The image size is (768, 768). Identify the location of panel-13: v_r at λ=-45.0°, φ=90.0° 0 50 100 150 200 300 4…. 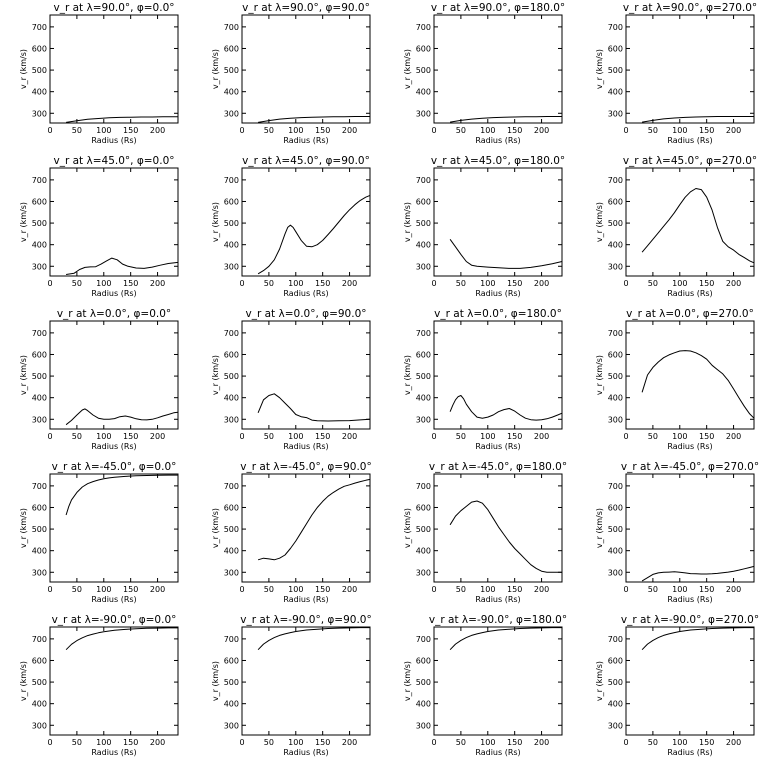
(291, 532).